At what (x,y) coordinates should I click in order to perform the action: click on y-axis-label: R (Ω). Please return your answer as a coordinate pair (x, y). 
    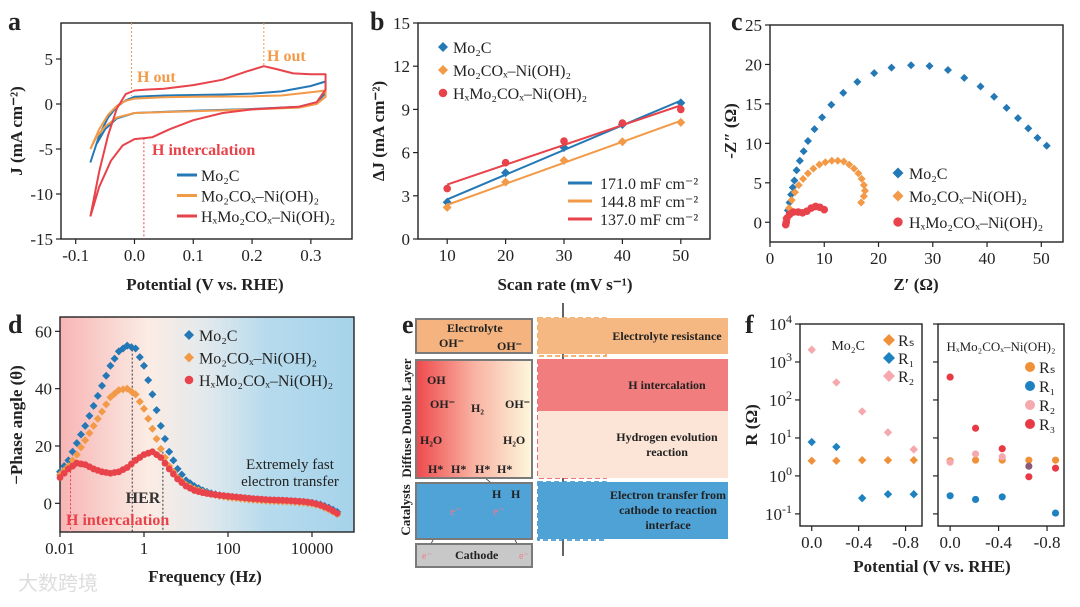
    Looking at the image, I should click on (751, 424).